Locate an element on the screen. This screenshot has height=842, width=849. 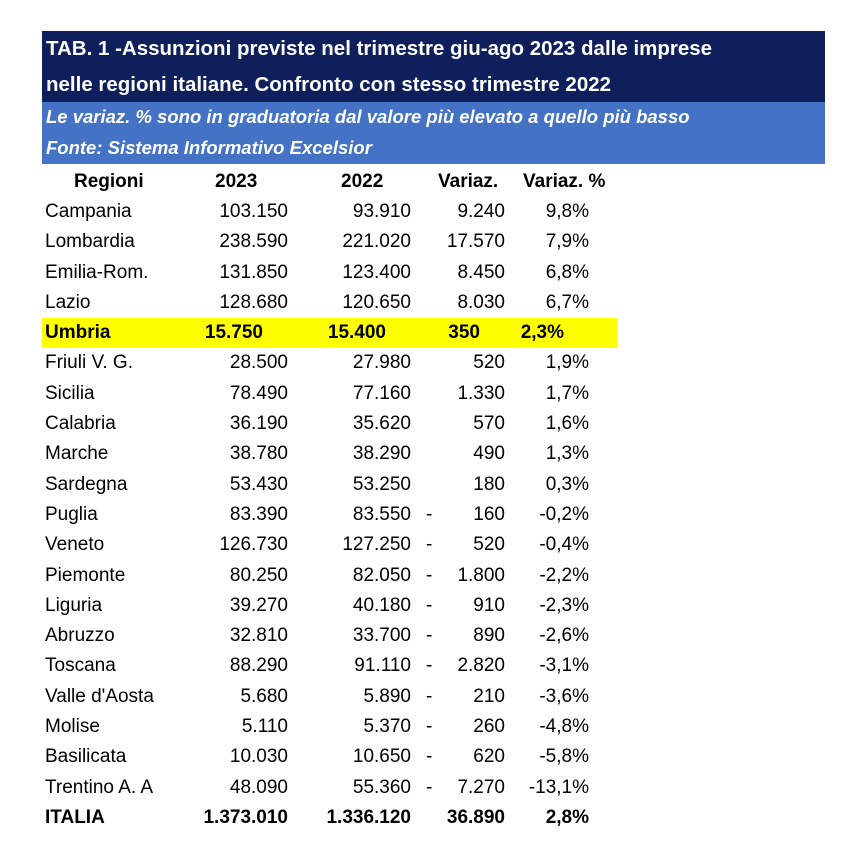
row-variation-pct: -2,3% is located at coordinates (564, 605).